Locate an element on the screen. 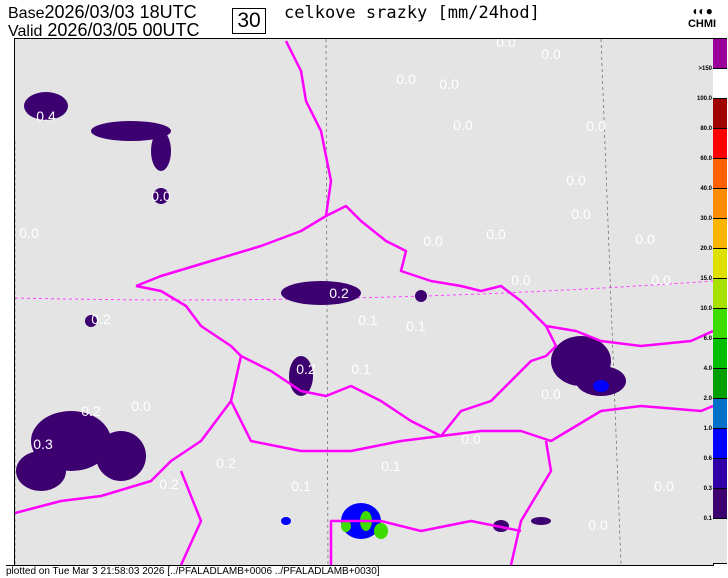 Image resolution: width=728 pixels, height=578 pixels. legend-label: 0.1 is located at coordinates (707, 519).